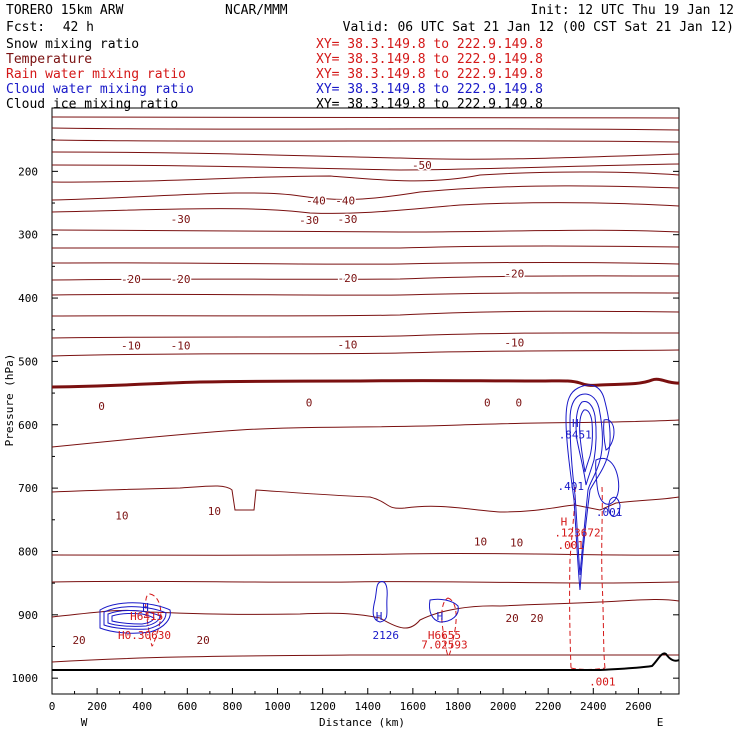  What do you see at coordinates (570, 486) in the screenshot?
I see `extremum-label: .401` at bounding box center [570, 486].